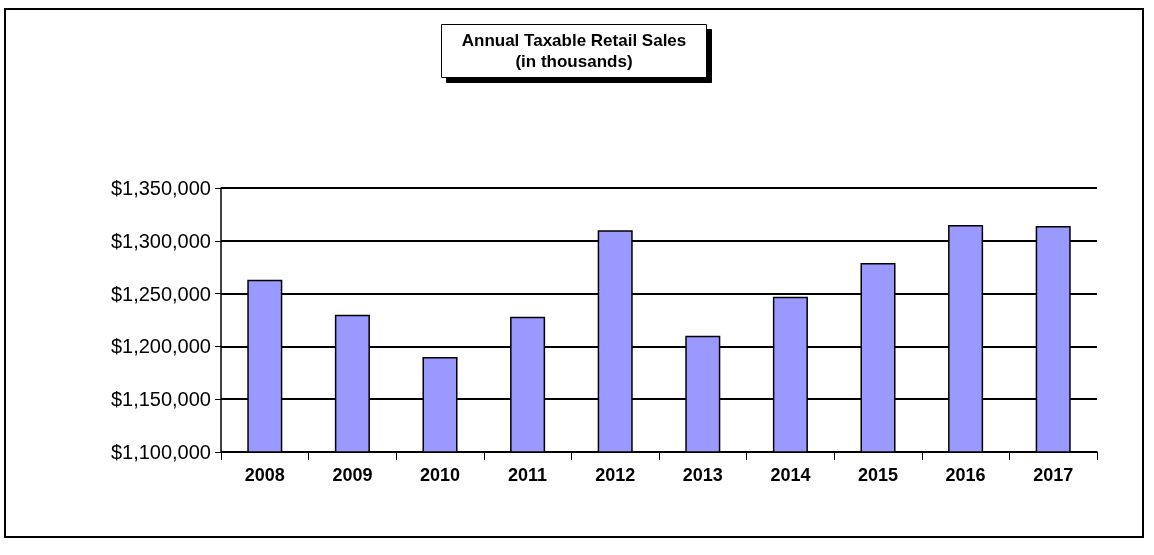 This screenshot has height=555, width=1154. Describe the element at coordinates (352, 475) in the screenshot. I see `x-tick-label: 2009` at that location.